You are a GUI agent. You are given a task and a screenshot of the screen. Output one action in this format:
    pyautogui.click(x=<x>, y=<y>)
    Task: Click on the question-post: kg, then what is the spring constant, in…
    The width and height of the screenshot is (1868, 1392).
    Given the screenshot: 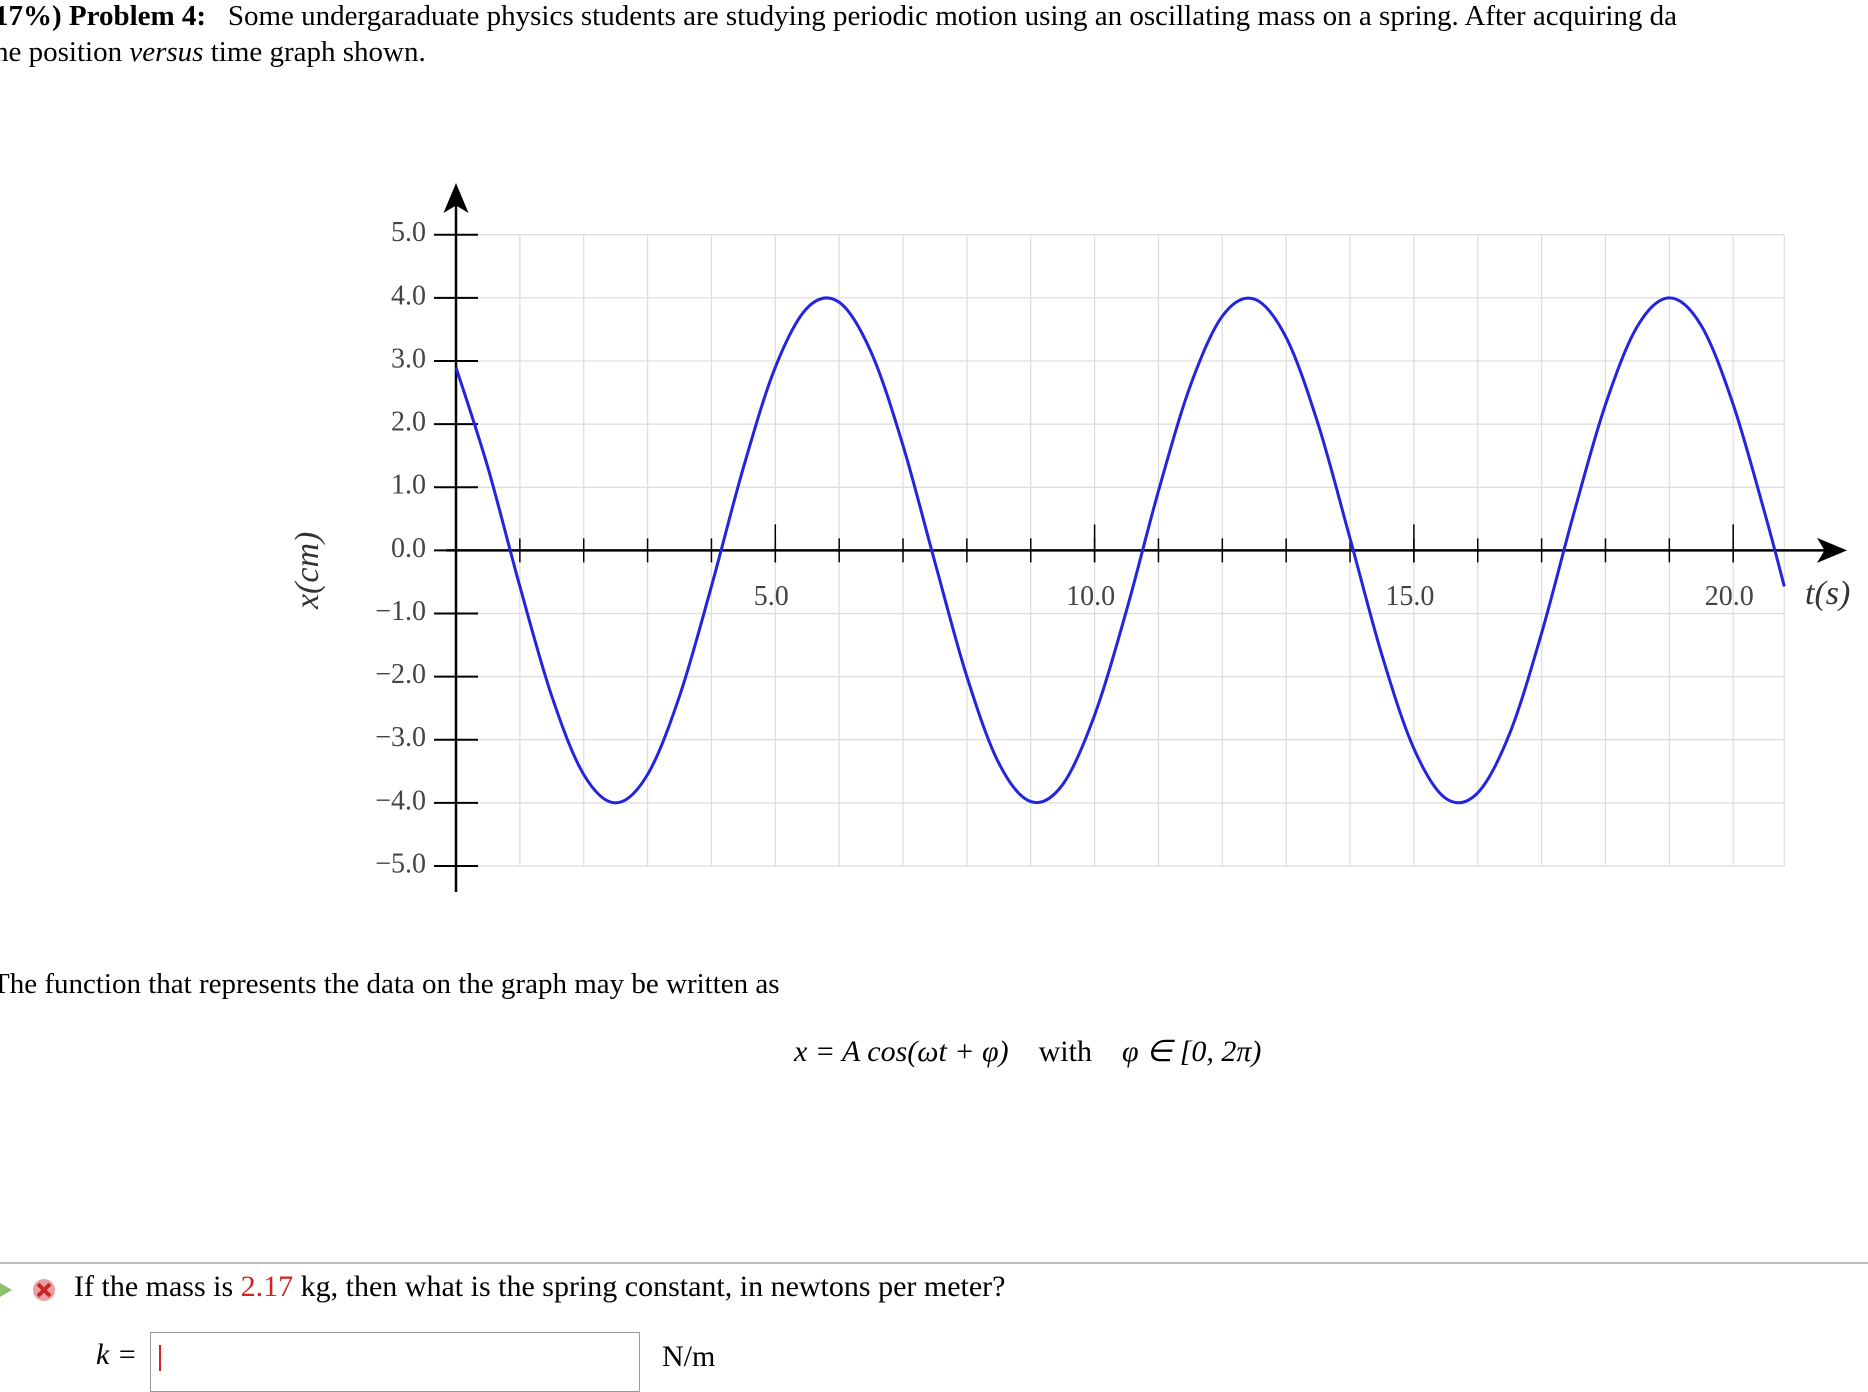 What is the action you would take?
    pyautogui.click(x=653, y=1286)
    